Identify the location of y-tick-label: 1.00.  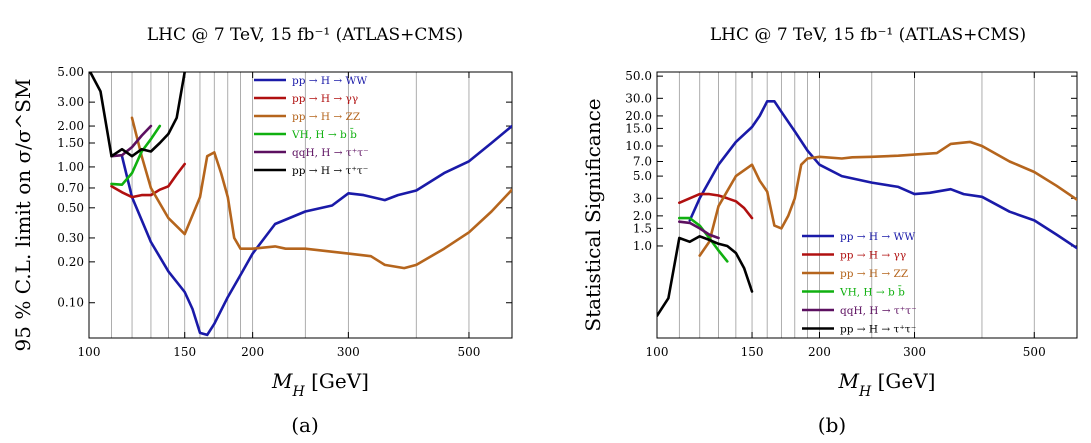
(70, 167).